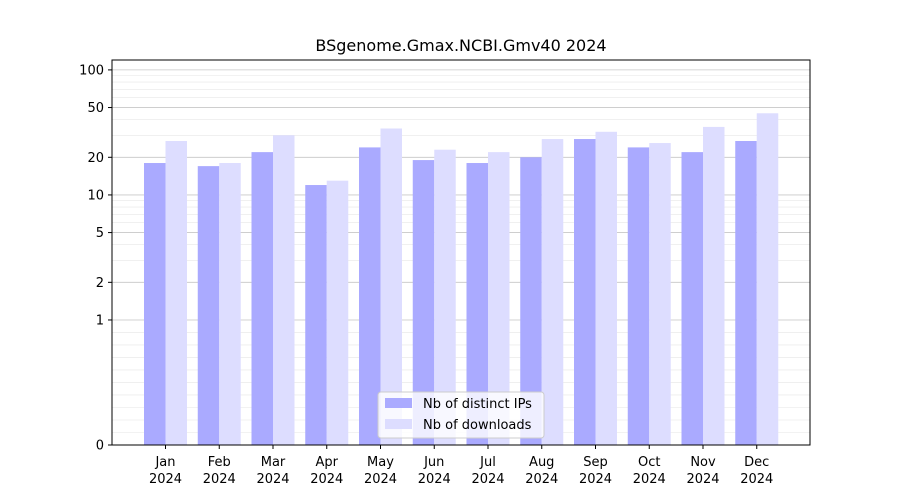  I want to click on y-tick-label: 100, so click(91, 70).